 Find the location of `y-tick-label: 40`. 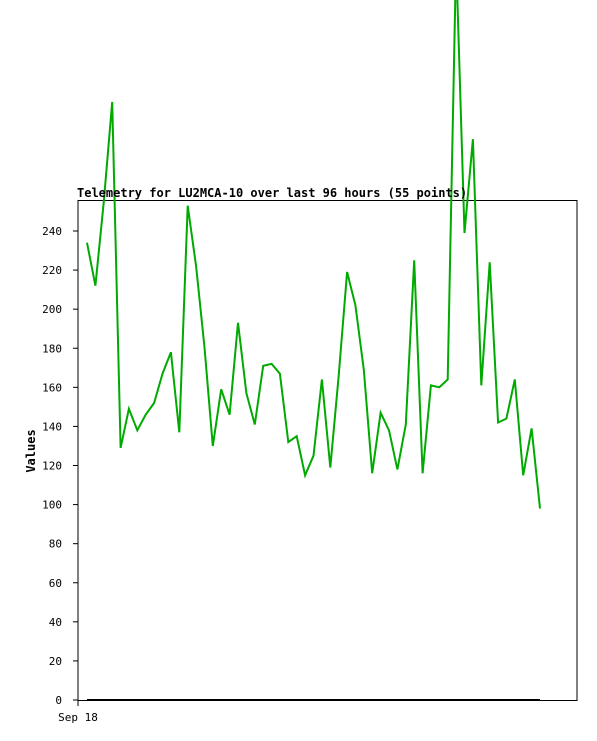

y-tick-label: 40 is located at coordinates (55, 622).